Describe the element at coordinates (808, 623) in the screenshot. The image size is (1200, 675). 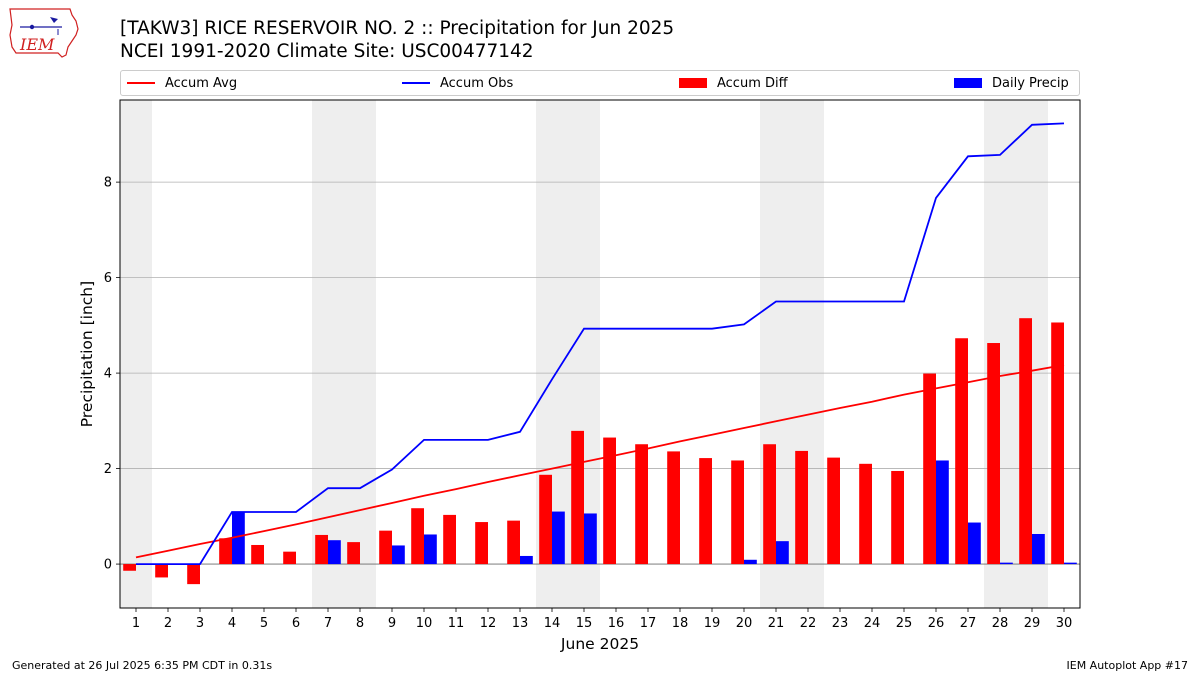
I see `x-tick-label-22: 22` at that location.